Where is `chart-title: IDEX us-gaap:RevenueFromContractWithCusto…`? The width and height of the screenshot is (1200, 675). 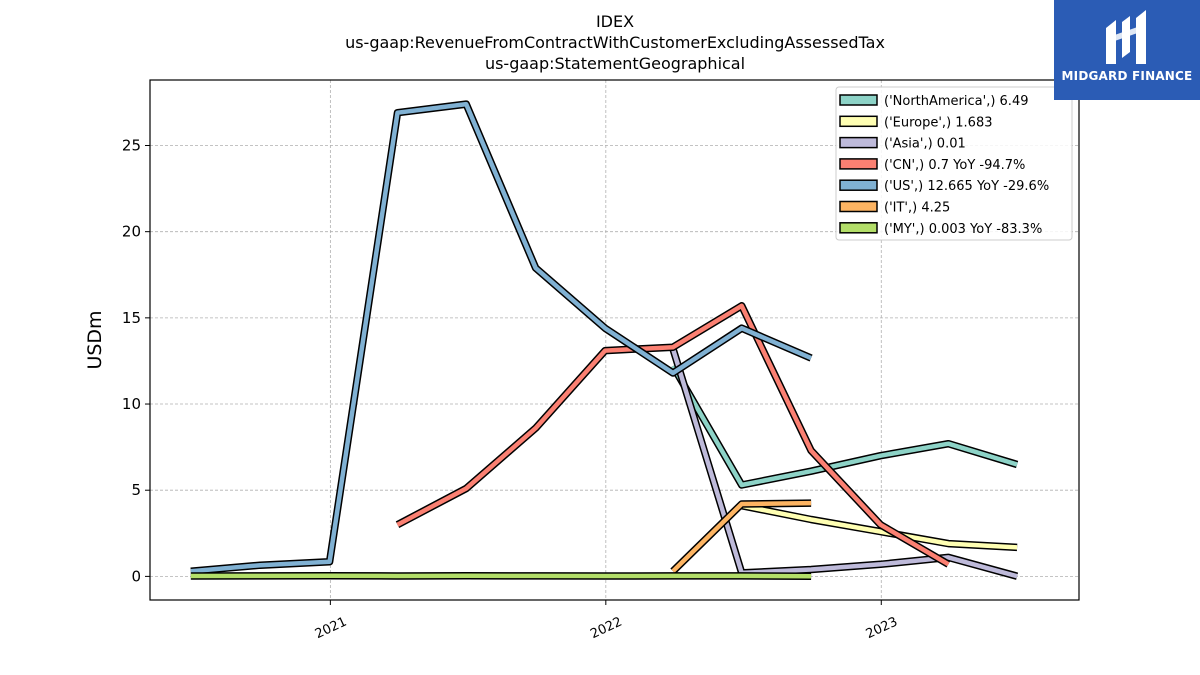 chart-title: IDEX us-gaap:RevenueFromContractWithCusto… is located at coordinates (615, 42).